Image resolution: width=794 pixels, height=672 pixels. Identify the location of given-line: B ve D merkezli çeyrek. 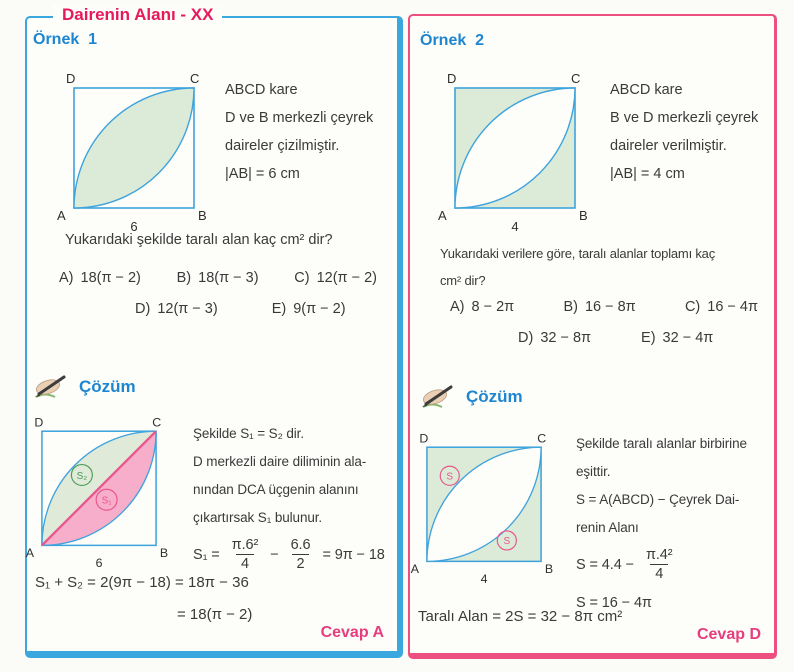
(684, 118).